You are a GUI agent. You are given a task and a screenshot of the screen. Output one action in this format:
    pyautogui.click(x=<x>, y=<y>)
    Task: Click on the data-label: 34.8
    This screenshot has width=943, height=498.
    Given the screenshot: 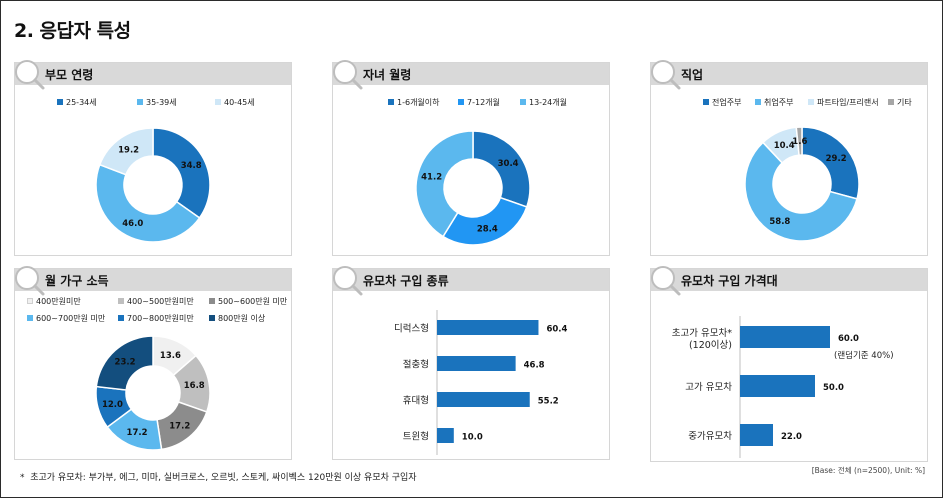 What is the action you would take?
    pyautogui.click(x=191, y=166)
    